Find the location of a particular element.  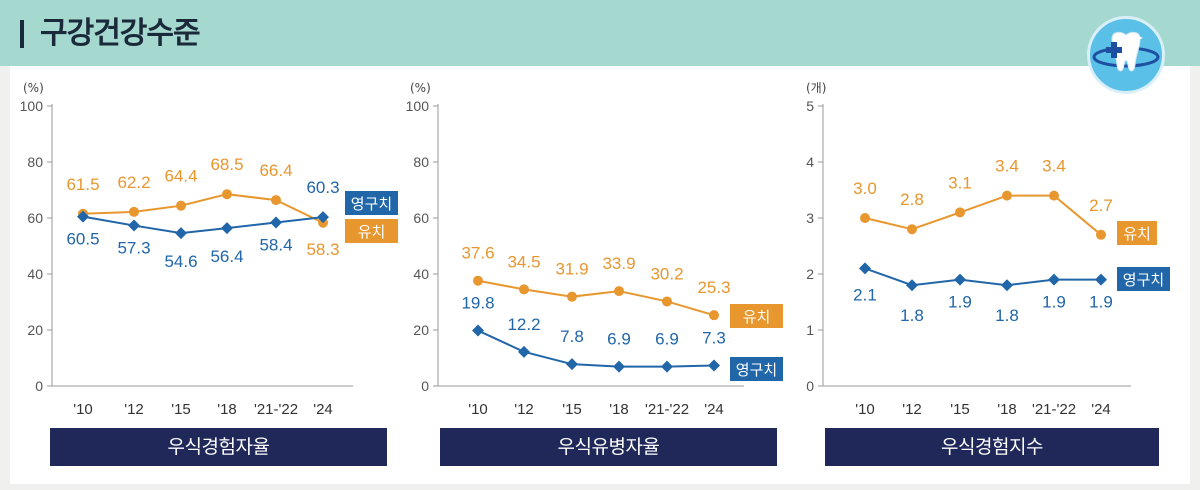

chart-3-data-label: 2.7 is located at coordinates (1101, 205).